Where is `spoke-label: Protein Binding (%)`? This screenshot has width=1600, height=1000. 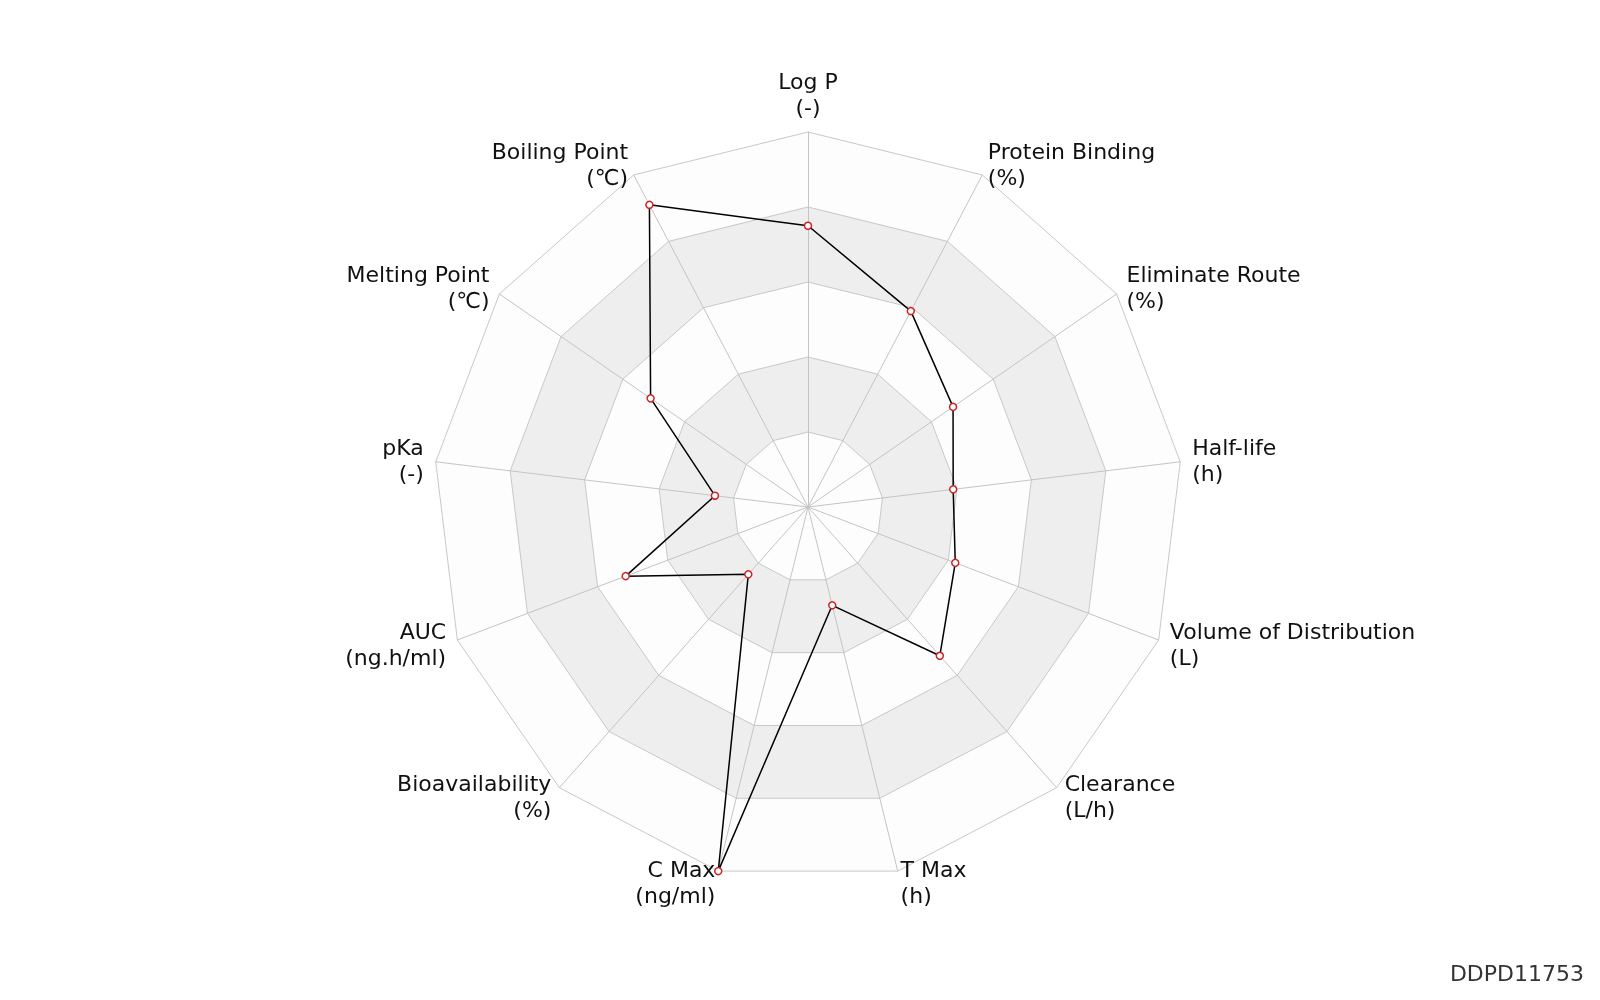 spoke-label: Protein Binding (%) is located at coordinates (1071, 164).